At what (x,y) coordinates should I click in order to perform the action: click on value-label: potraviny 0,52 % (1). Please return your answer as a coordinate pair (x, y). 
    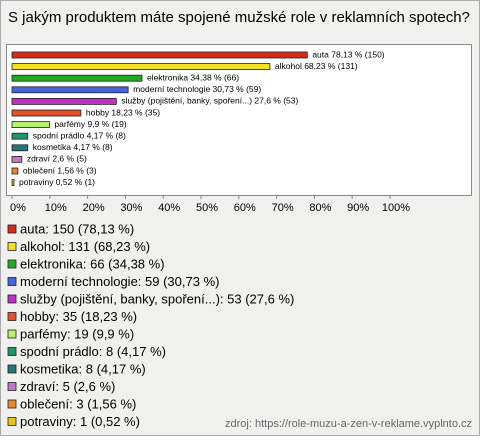
    Looking at the image, I should click on (57, 182).